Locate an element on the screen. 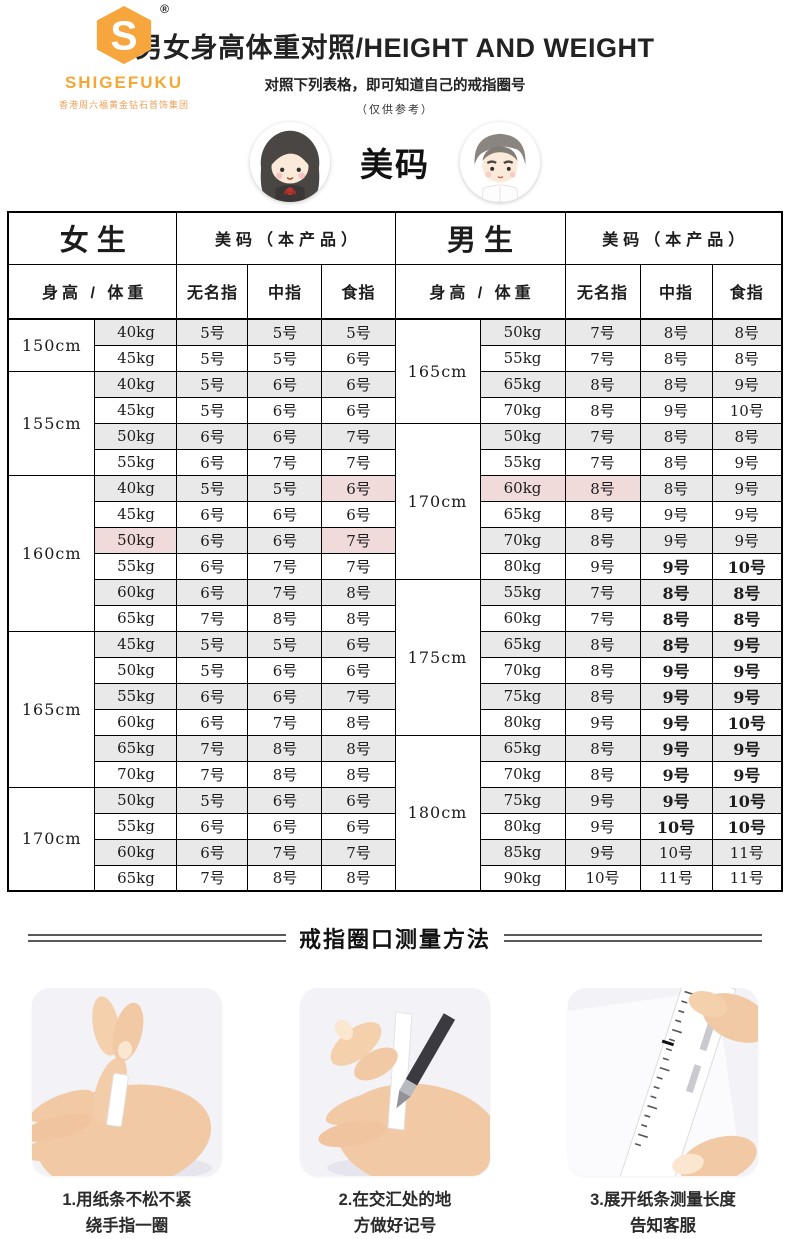 The width and height of the screenshot is (790, 1239). table-row: 50kg 6号 6号 7号 170cm 50kg 7号 8号 8号 is located at coordinates (395, 501).